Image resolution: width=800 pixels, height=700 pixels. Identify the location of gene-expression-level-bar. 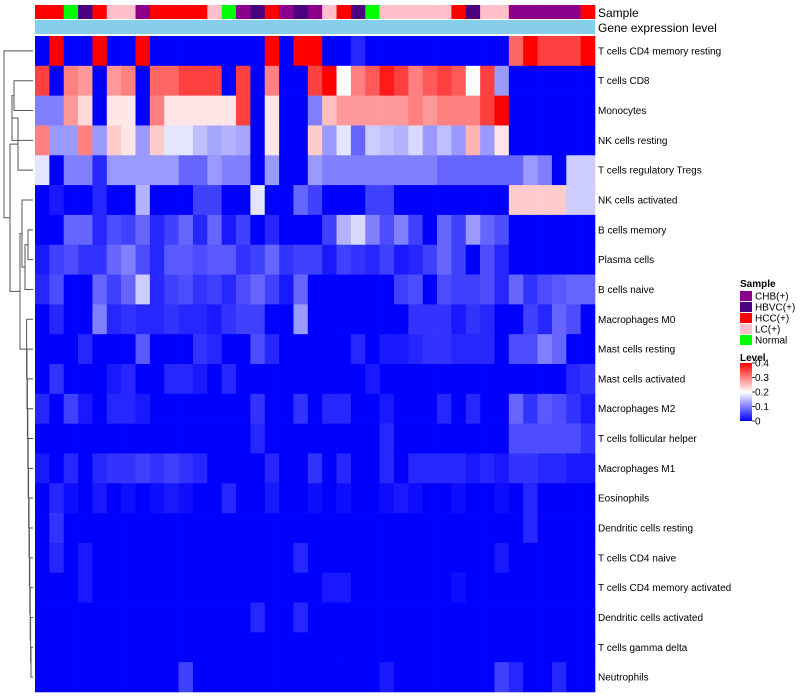
(315, 27).